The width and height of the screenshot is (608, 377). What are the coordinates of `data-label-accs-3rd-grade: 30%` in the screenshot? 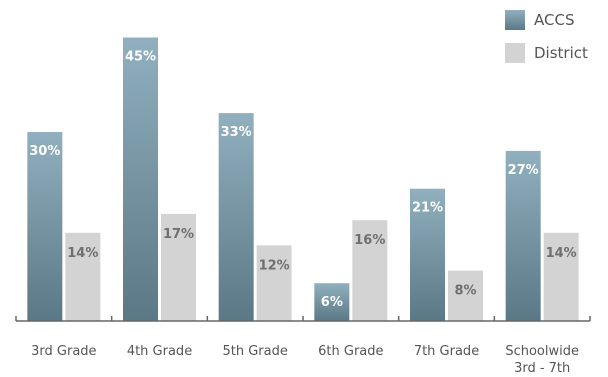 It's located at (44, 151).